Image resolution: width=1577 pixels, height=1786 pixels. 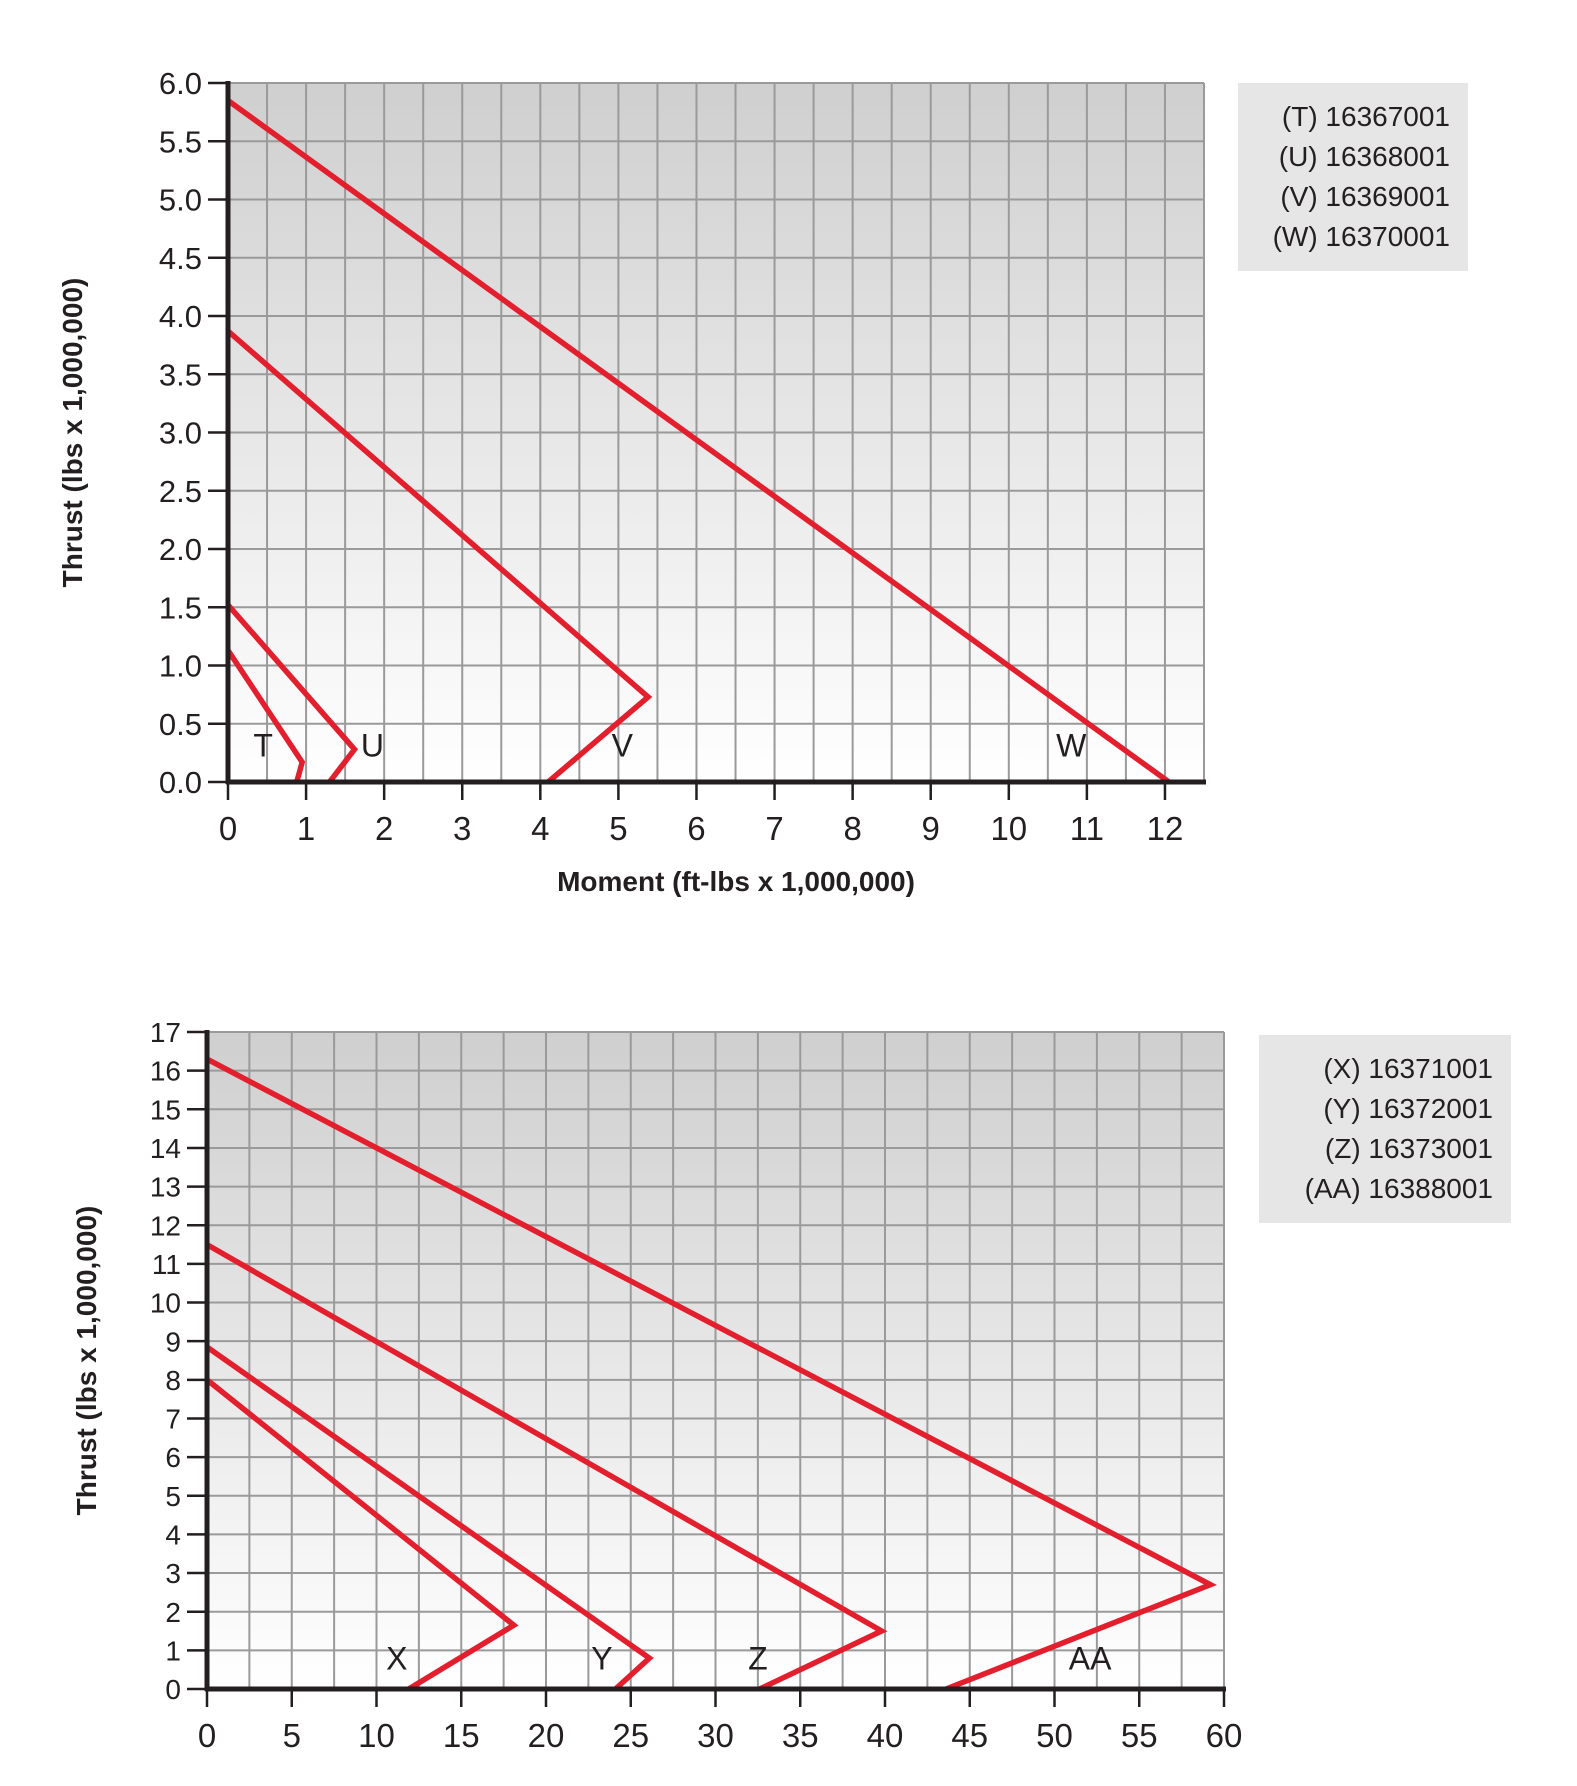 I want to click on x-tick-label: 45, so click(x=969, y=1735).